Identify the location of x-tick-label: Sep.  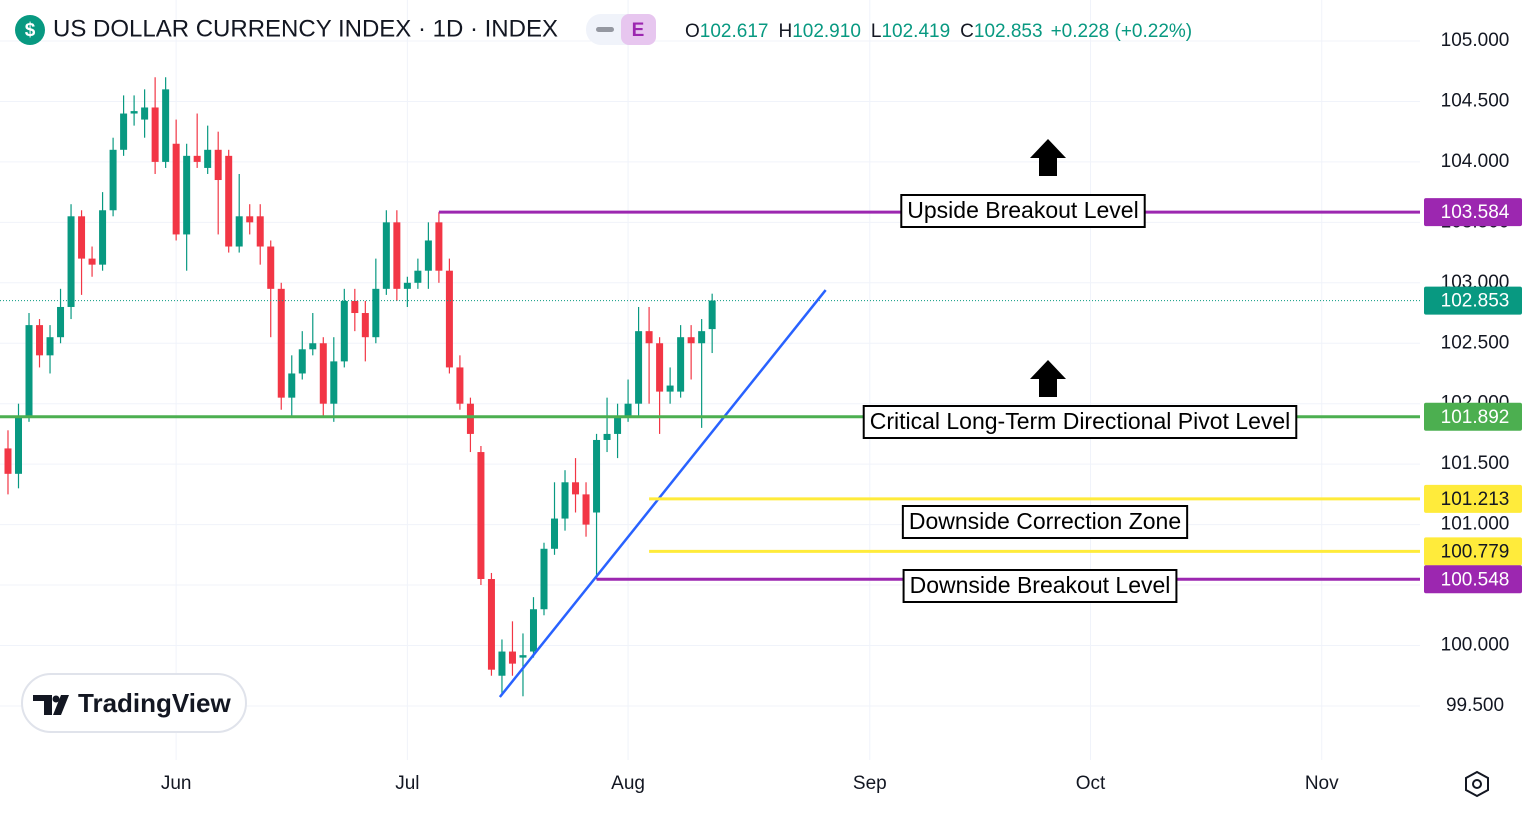
(870, 783).